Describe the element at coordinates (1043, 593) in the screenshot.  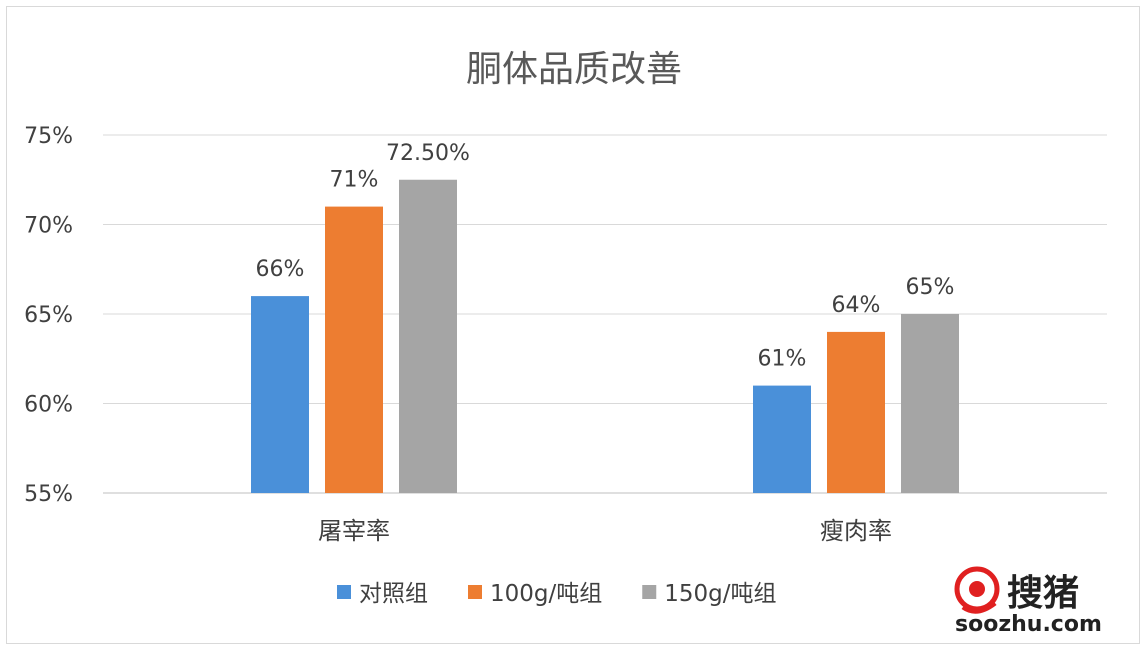
I see `watermark-logo-text: 搜猪` at that location.